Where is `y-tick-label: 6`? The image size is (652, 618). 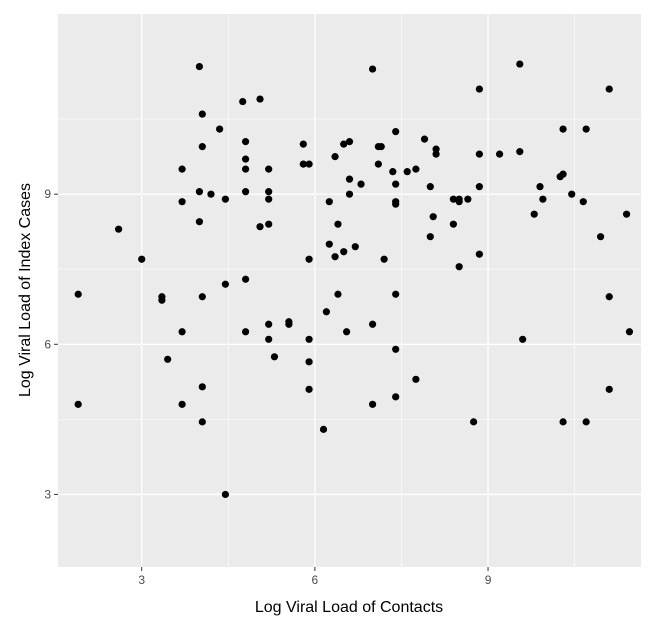 y-tick-label: 6 is located at coordinates (47, 344).